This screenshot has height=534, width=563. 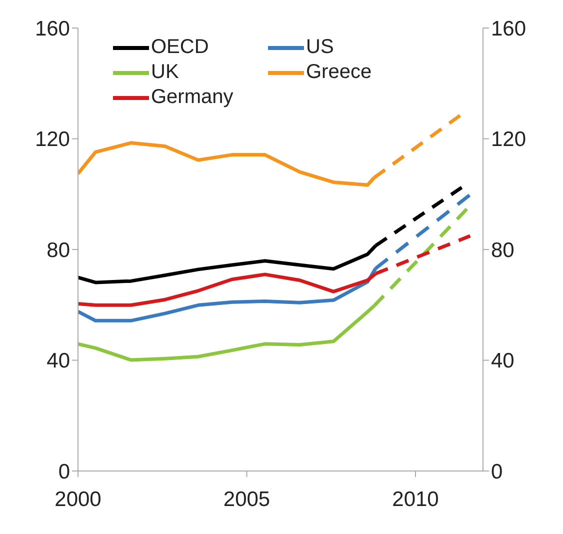 I want to click on y-tick-label: 120, so click(x=52, y=140).